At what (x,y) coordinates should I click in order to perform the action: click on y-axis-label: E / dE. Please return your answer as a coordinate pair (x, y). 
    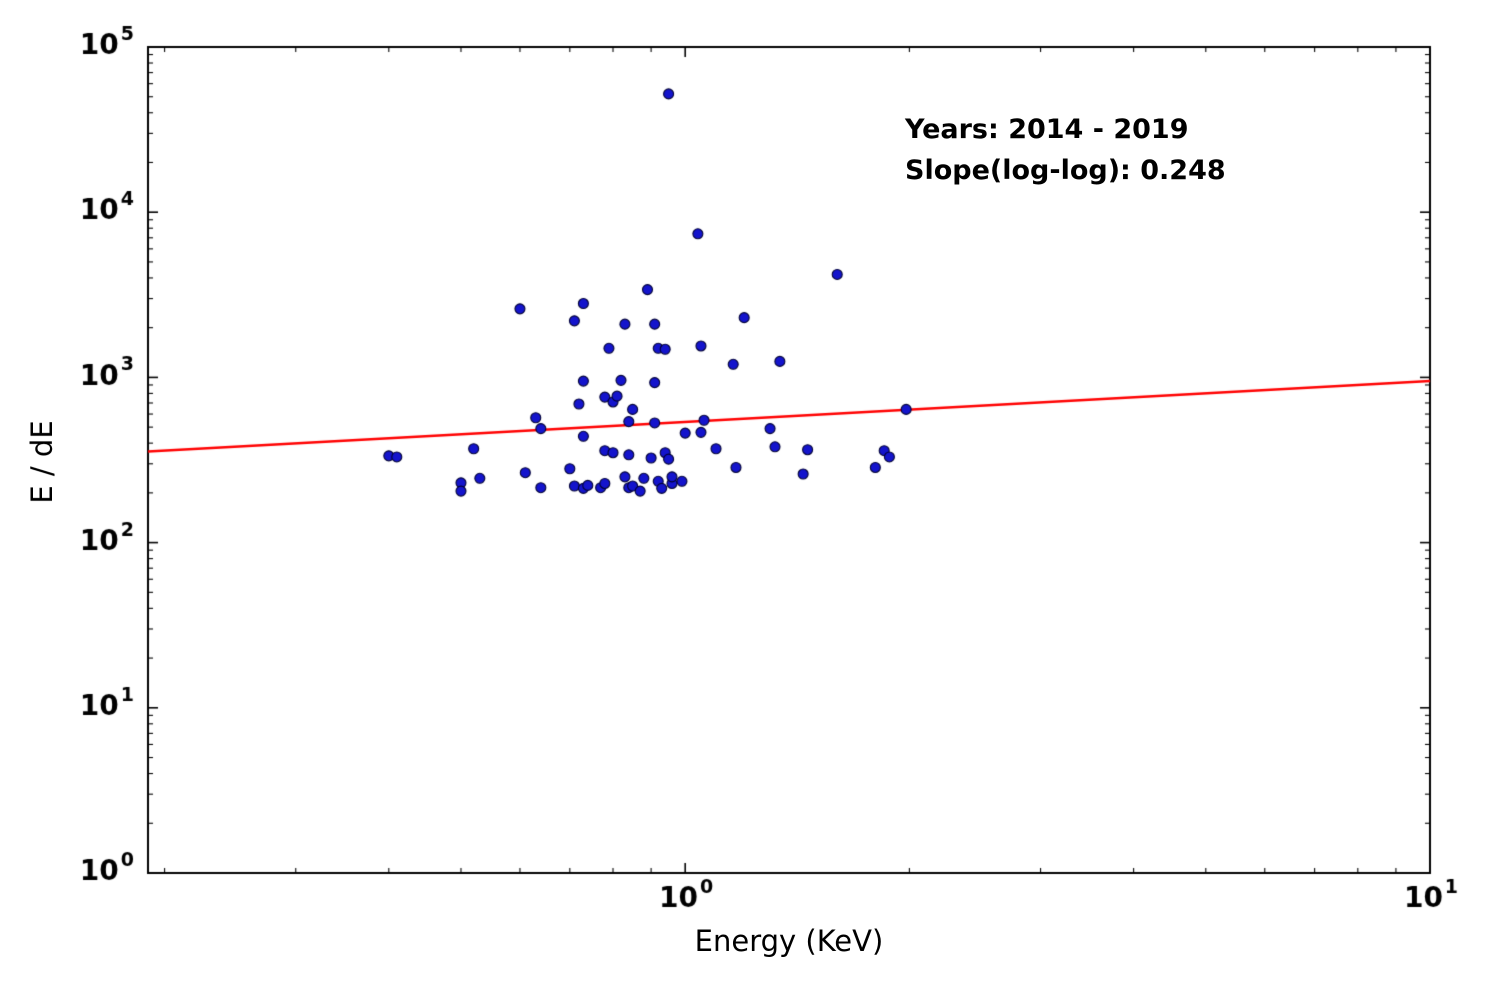
    Looking at the image, I should click on (42, 462).